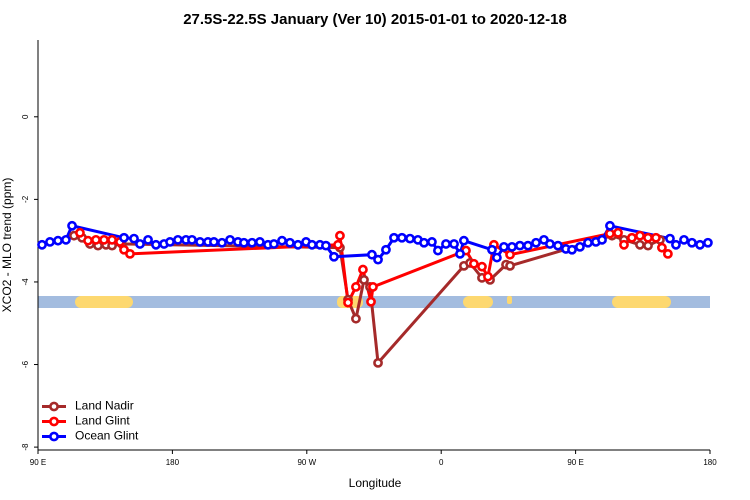  Describe the element at coordinates (375, 483) in the screenshot. I see `x-axis-label: Longitude` at that location.